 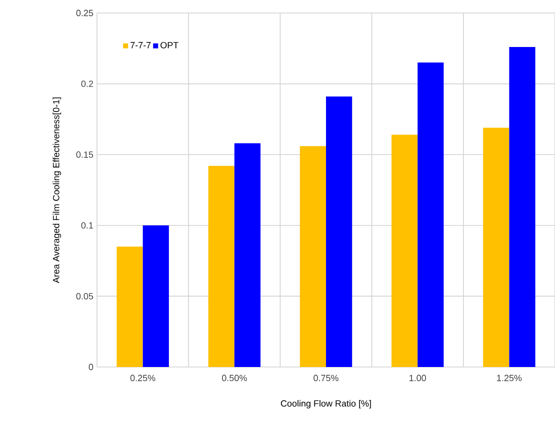 I want to click on x-tick-label: 0.75%, so click(x=326, y=378).